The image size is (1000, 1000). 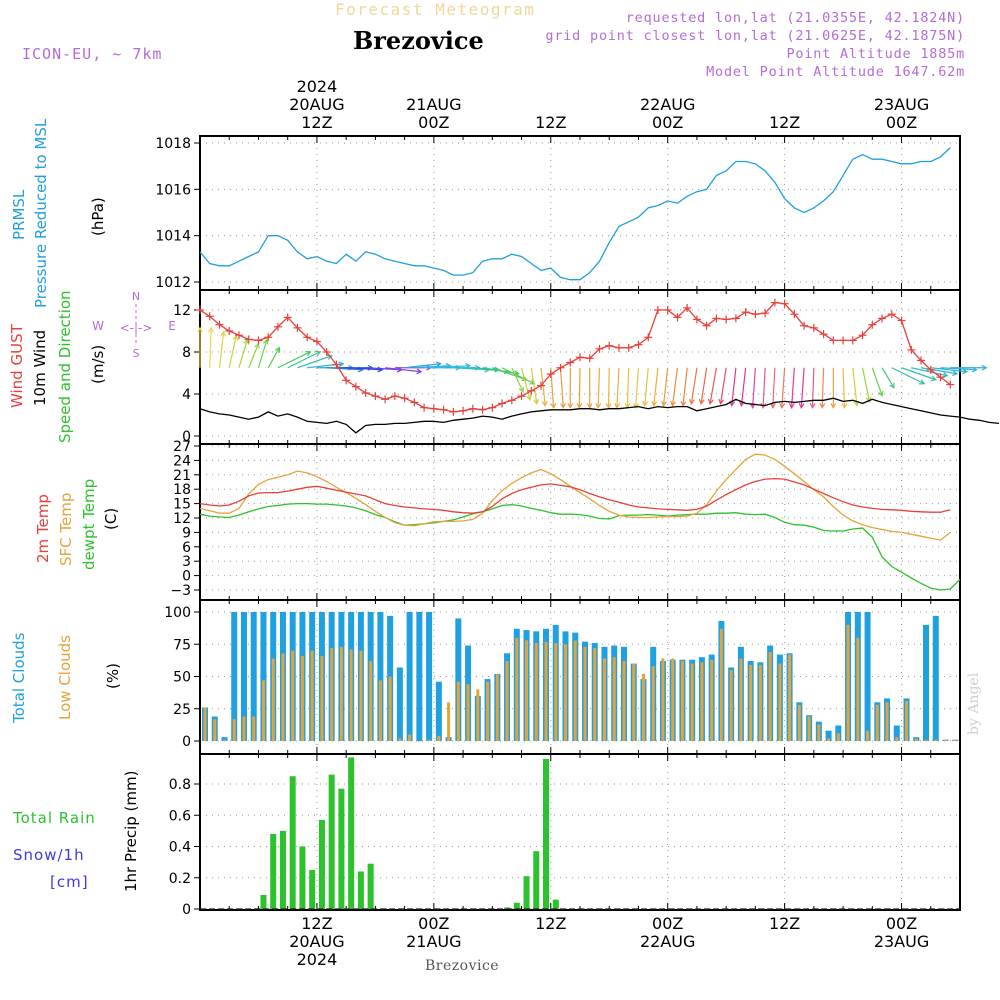 What do you see at coordinates (173, 283) in the screenshot?
I see `pressure-ytick-label: 1012` at bounding box center [173, 283].